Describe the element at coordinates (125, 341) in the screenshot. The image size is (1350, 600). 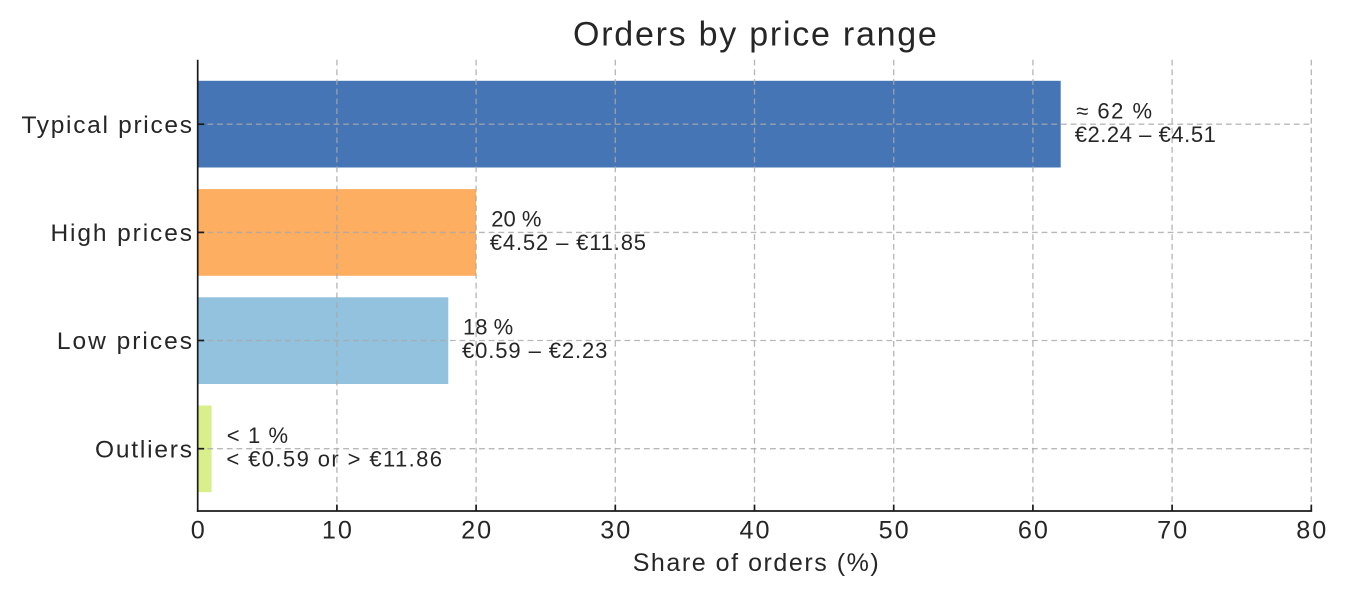
I see `svg-text: Low prices` at that location.